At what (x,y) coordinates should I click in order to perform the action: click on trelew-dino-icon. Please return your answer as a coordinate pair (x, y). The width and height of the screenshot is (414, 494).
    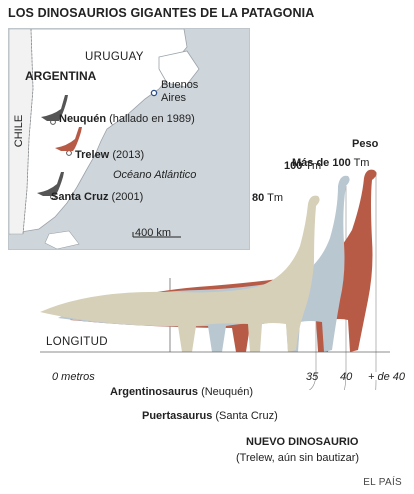
    Looking at the image, I should click on (68, 139).